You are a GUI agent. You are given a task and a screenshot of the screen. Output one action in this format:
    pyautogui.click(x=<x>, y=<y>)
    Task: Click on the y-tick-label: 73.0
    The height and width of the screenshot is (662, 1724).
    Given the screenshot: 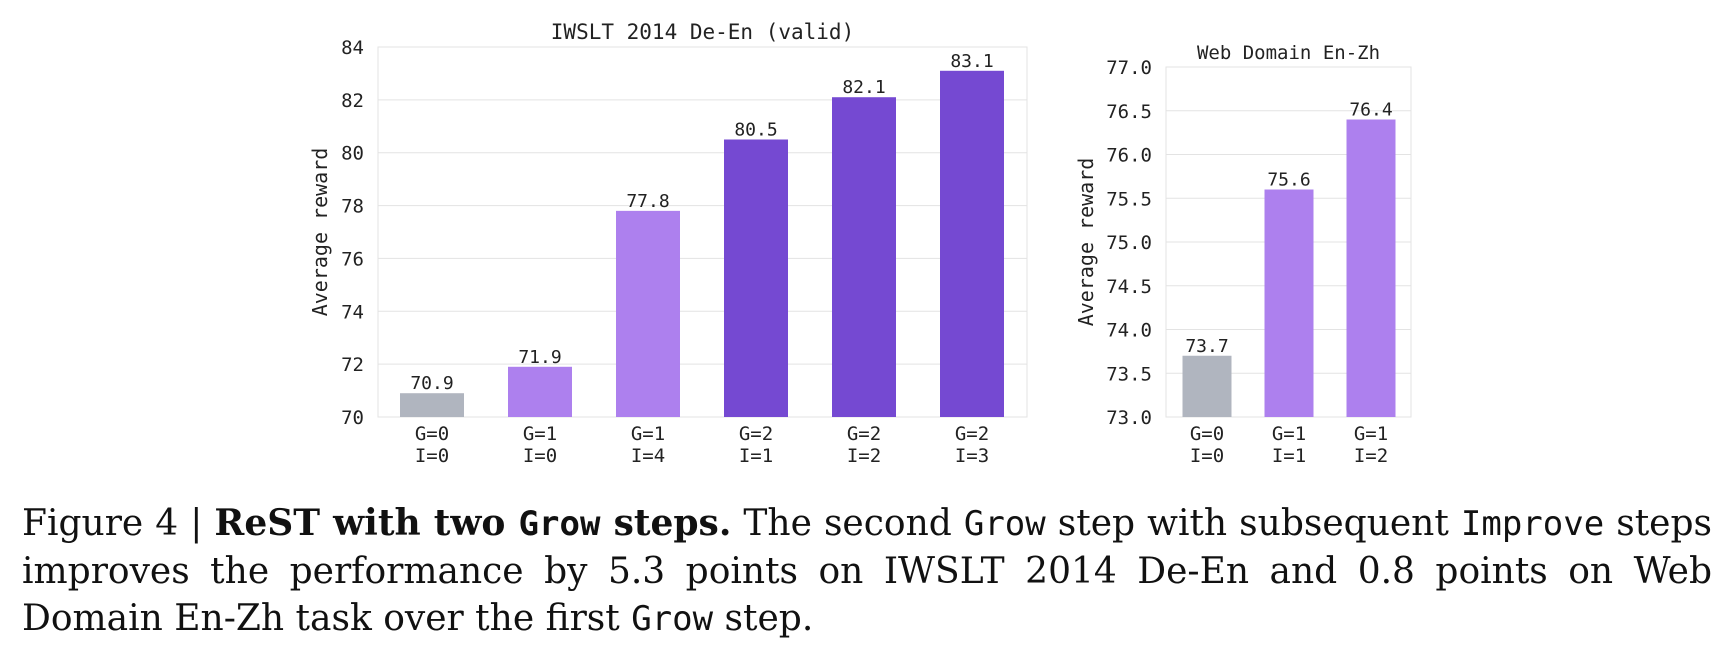 What is the action you would take?
    pyautogui.click(x=1129, y=418)
    